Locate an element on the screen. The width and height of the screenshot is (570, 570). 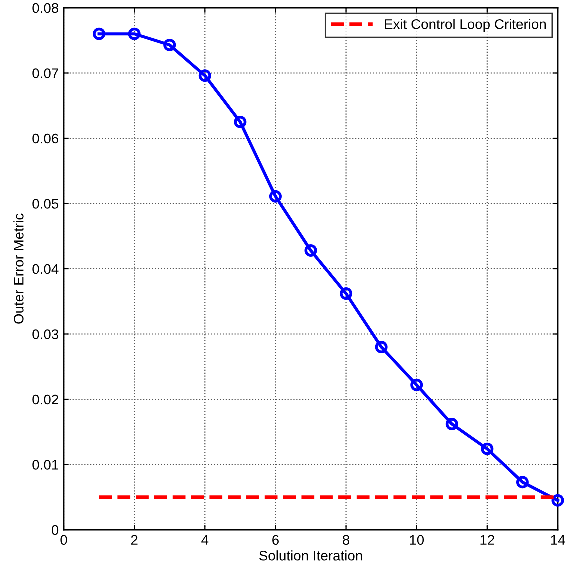
y-tick-label: 0.01 is located at coordinates (45, 465).